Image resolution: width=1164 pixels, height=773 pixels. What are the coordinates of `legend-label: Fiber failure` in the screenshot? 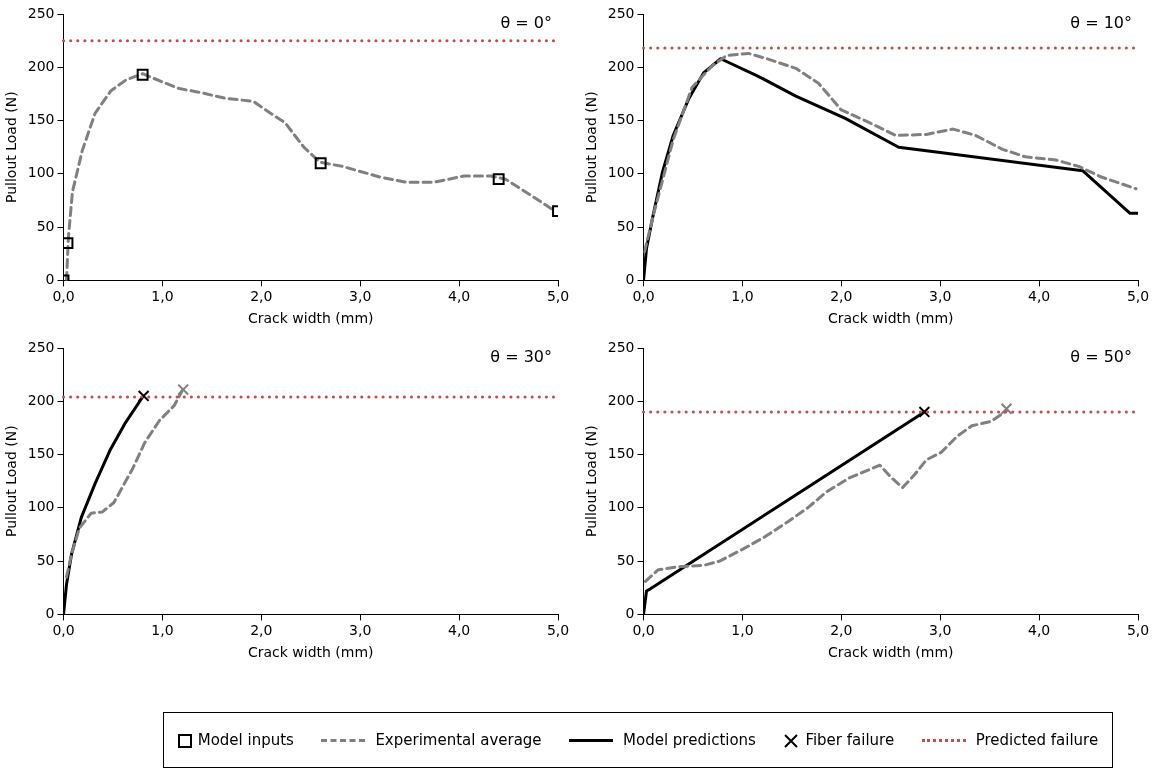 It's located at (850, 740).